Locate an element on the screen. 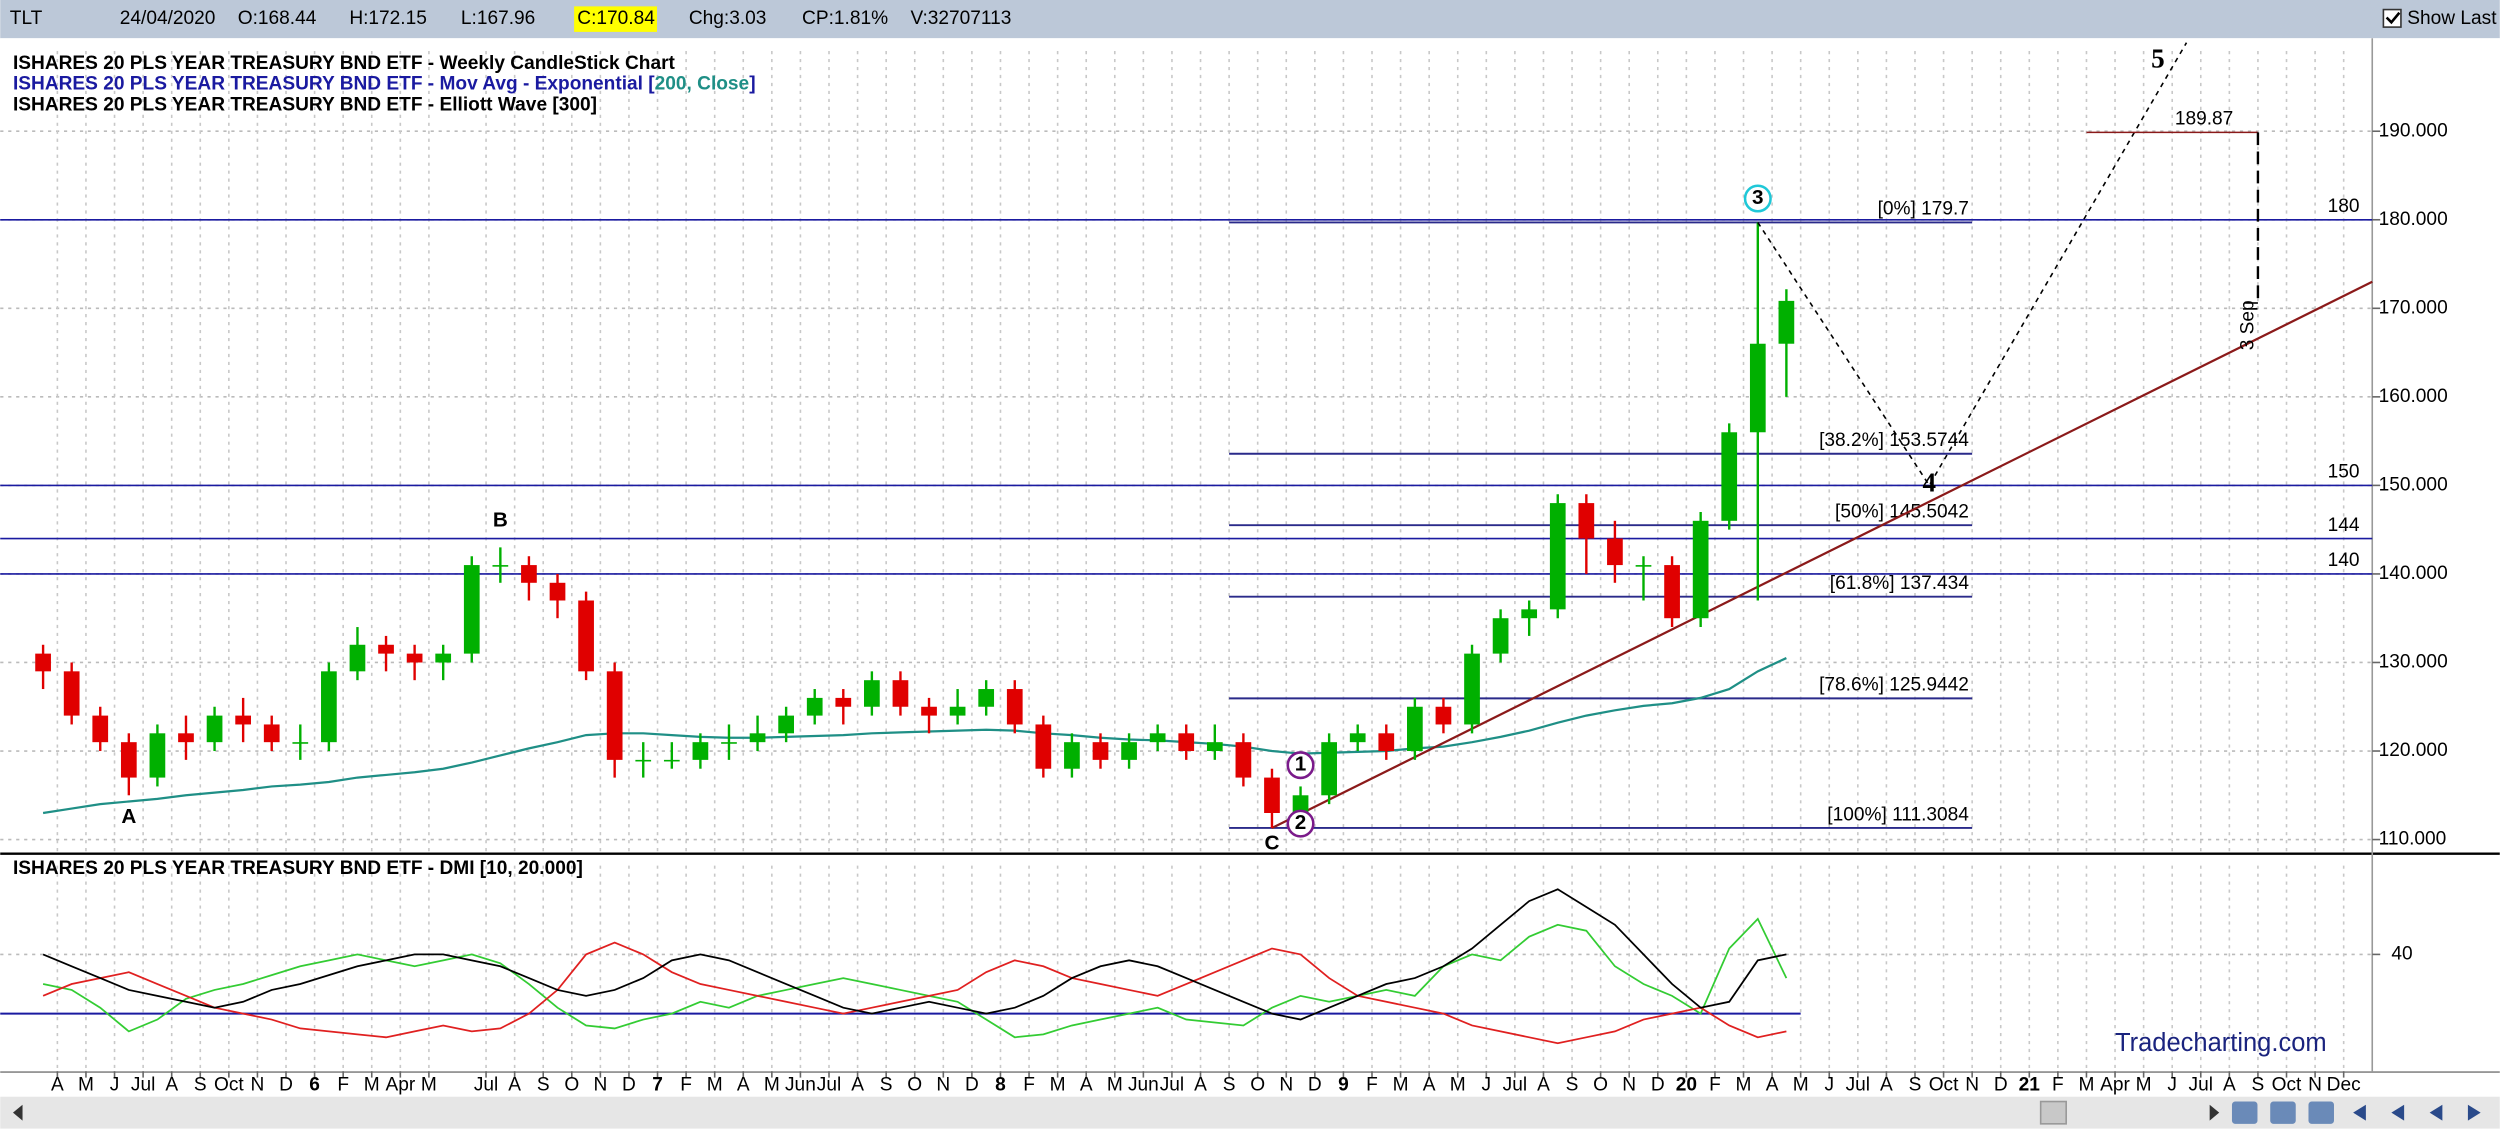 This screenshot has width=2500, height=1135. wave-label: 2 is located at coordinates (1301, 822).